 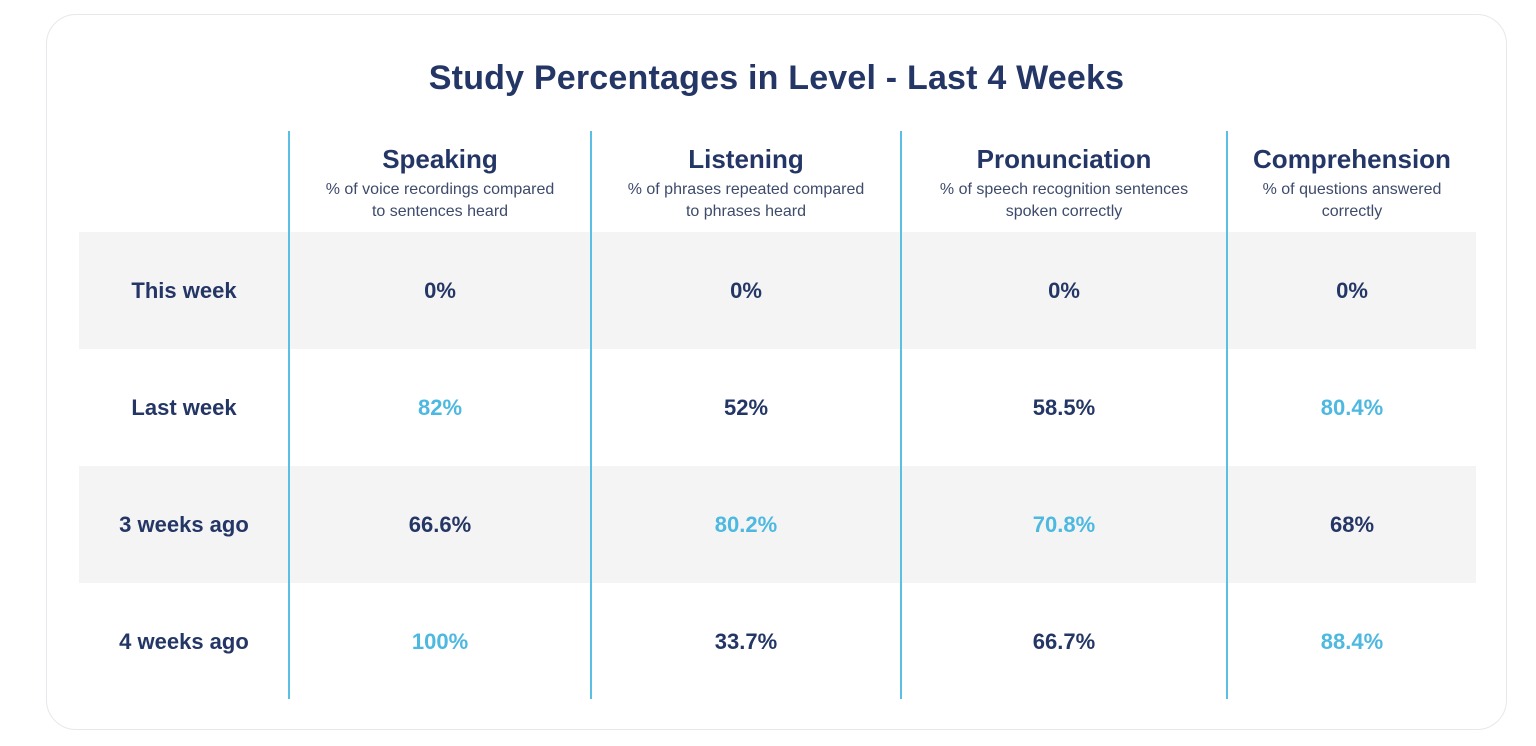 I want to click on table-cell: 88.4%, so click(x=1352, y=641).